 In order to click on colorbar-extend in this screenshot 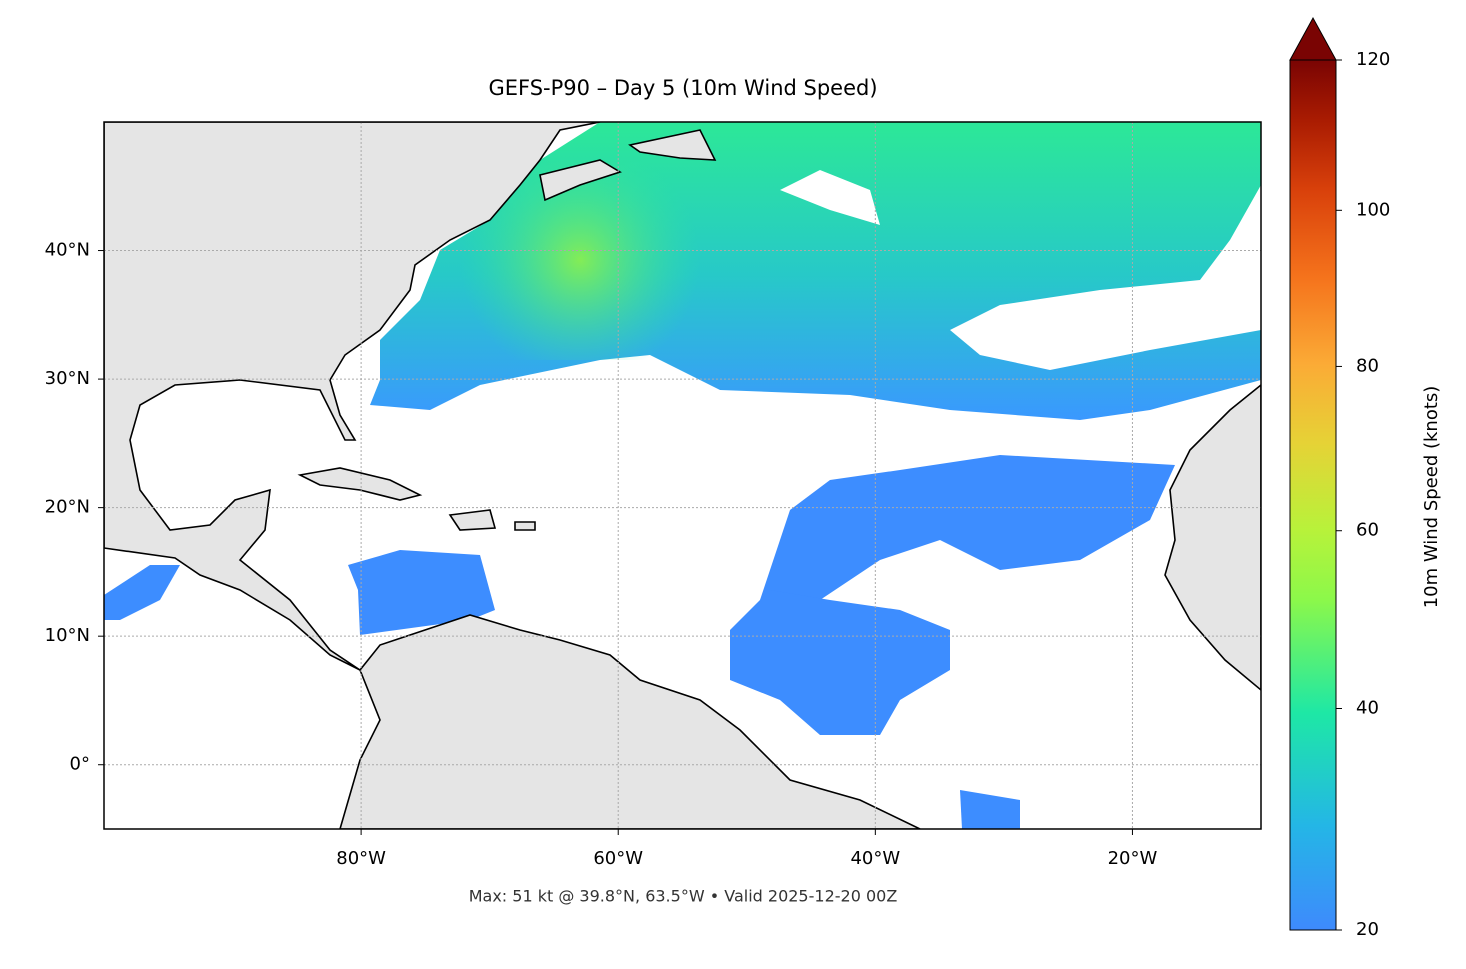, I will do `click(1313, 38)`.